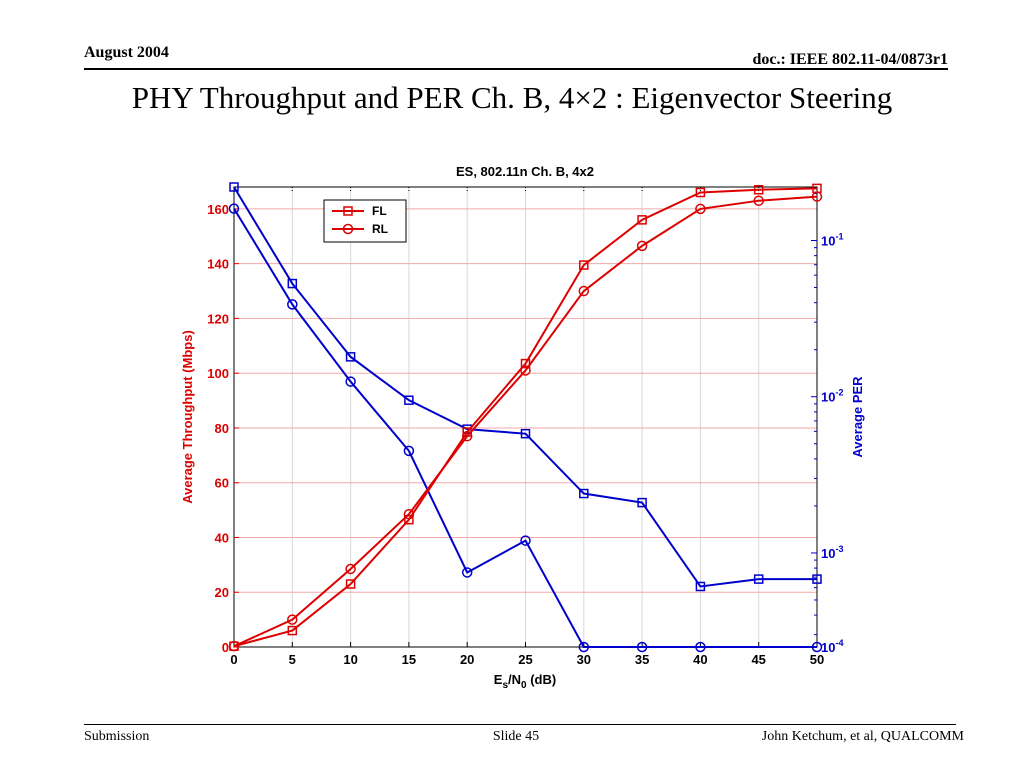 This screenshot has height=768, width=1024. I want to click on x-axis-label-sub1: s, so click(505, 685).